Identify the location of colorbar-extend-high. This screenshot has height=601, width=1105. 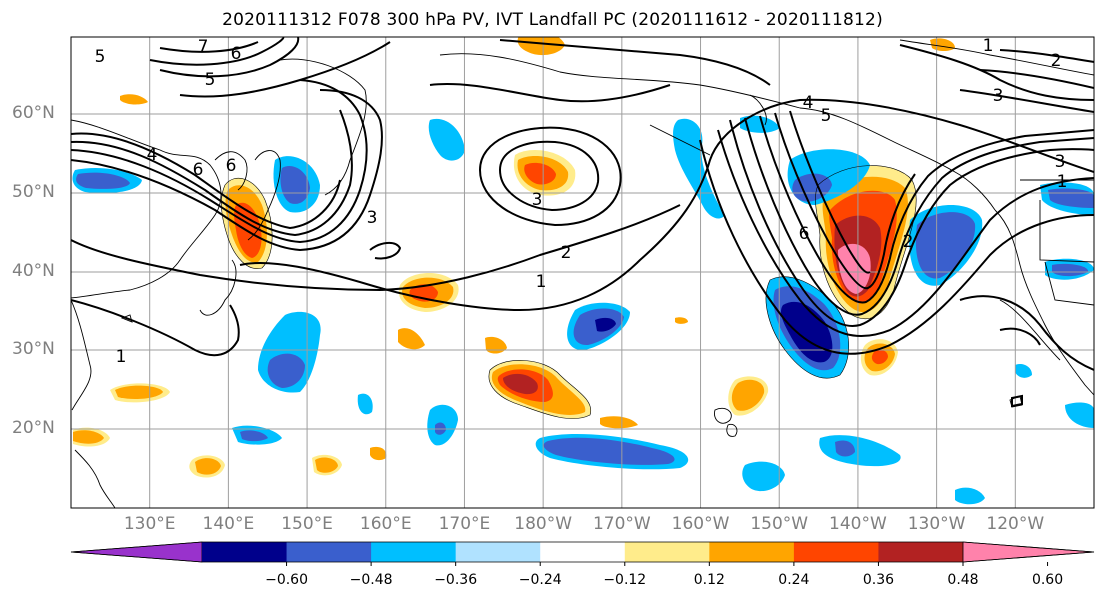
(1028, 552).